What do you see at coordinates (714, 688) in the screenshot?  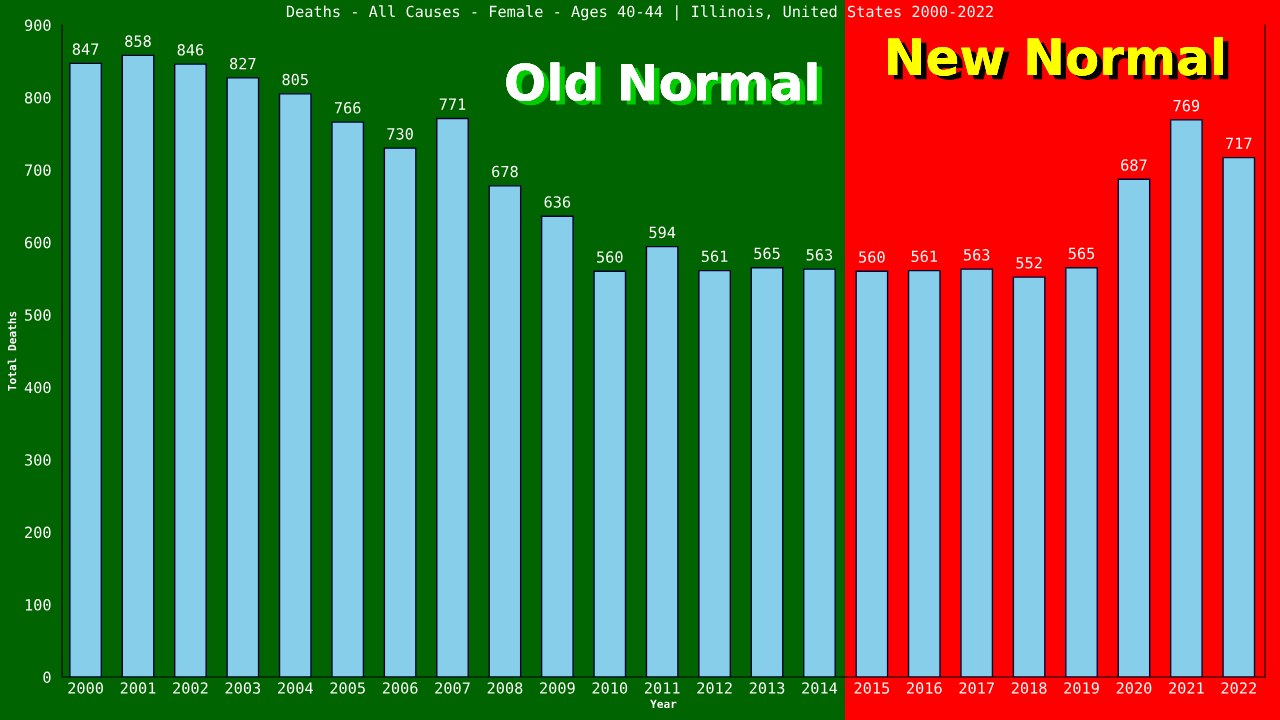 I see `x-tick-label: 2012` at bounding box center [714, 688].